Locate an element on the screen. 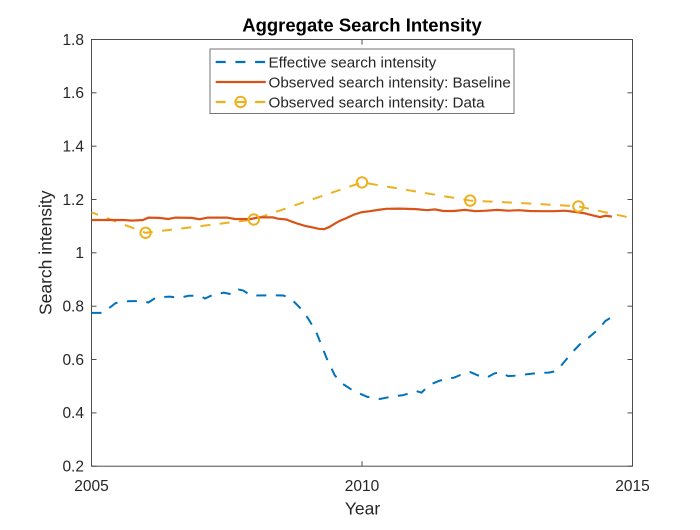  svg-text: 1 is located at coordinates (79, 253).